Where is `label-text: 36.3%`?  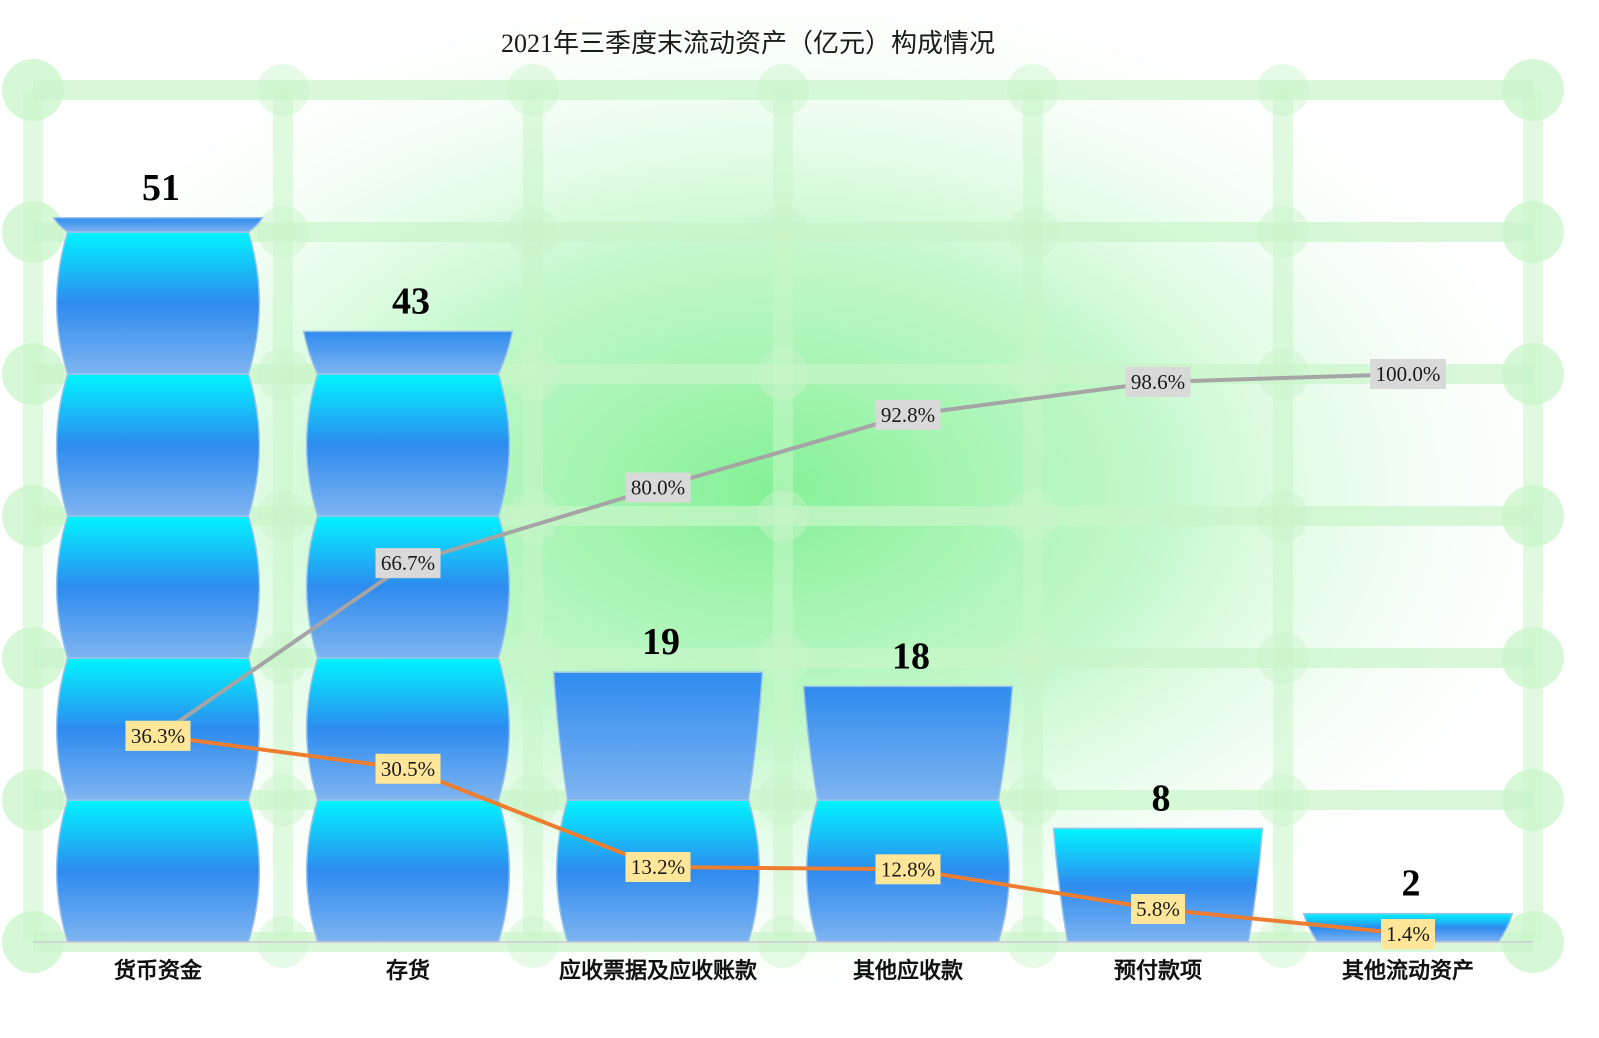 label-text: 36.3% is located at coordinates (158, 736).